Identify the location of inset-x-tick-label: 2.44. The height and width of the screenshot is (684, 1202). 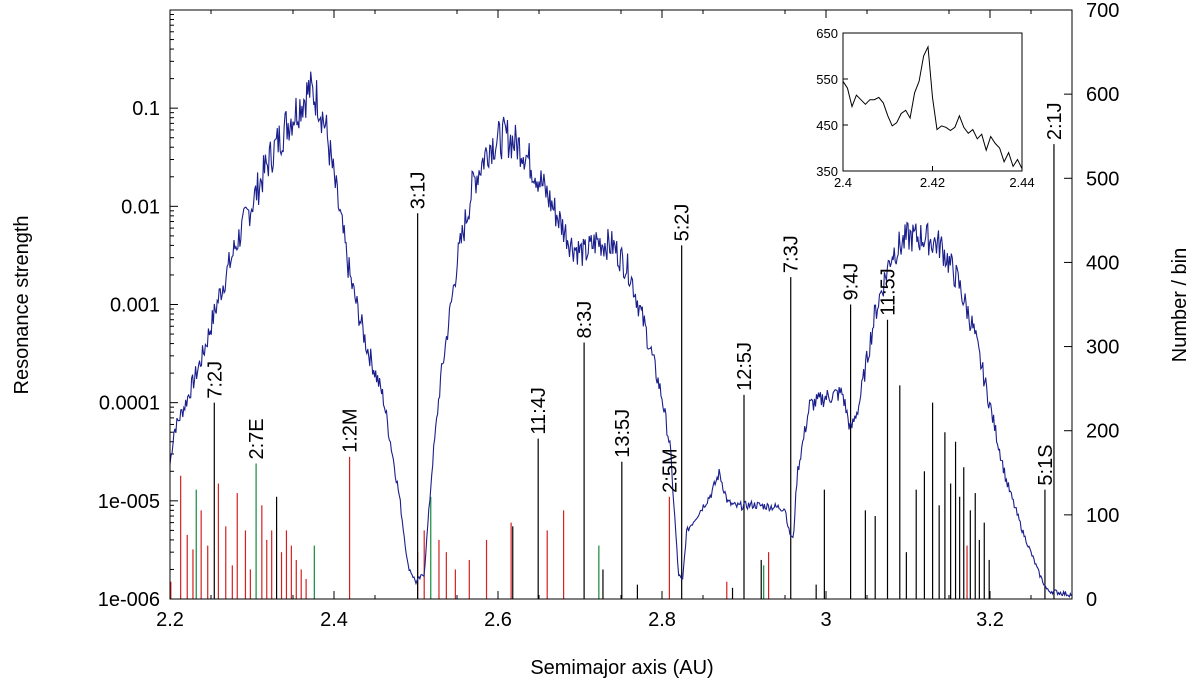
(1021, 182).